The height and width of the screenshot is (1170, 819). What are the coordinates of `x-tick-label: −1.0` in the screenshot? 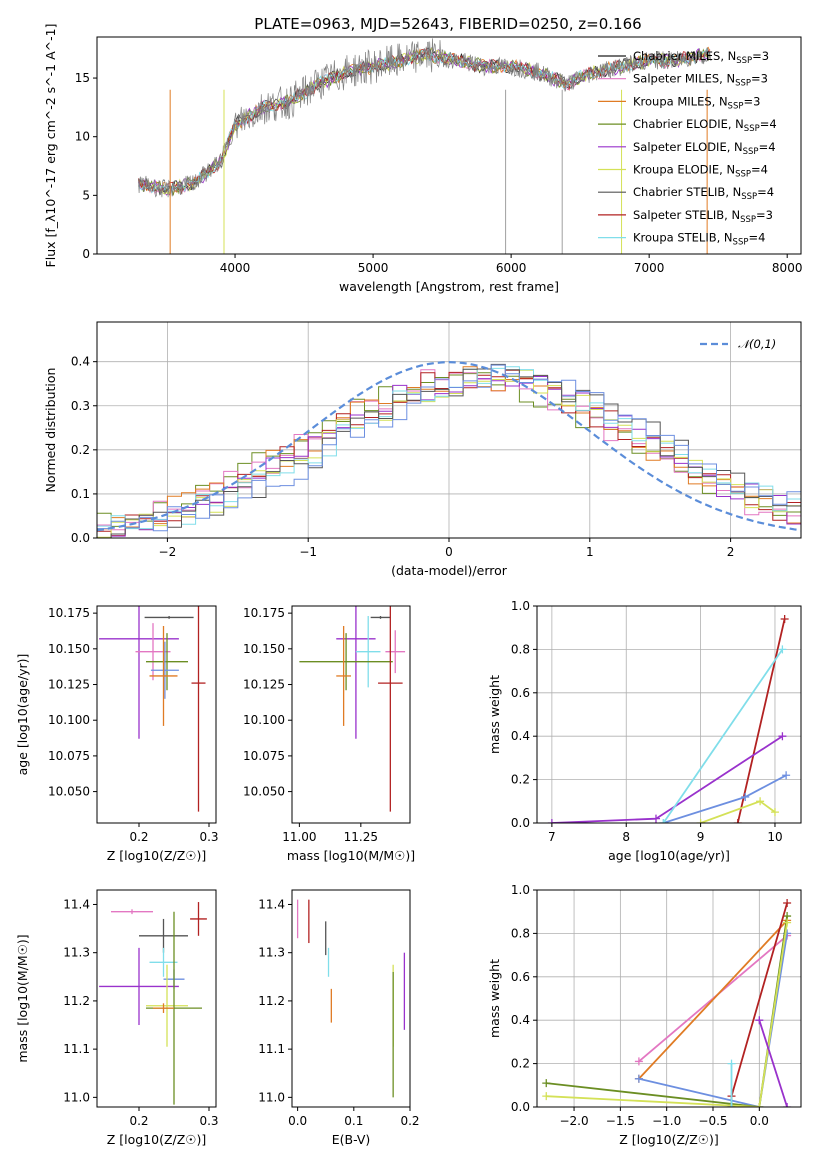 It's located at (666, 1121).